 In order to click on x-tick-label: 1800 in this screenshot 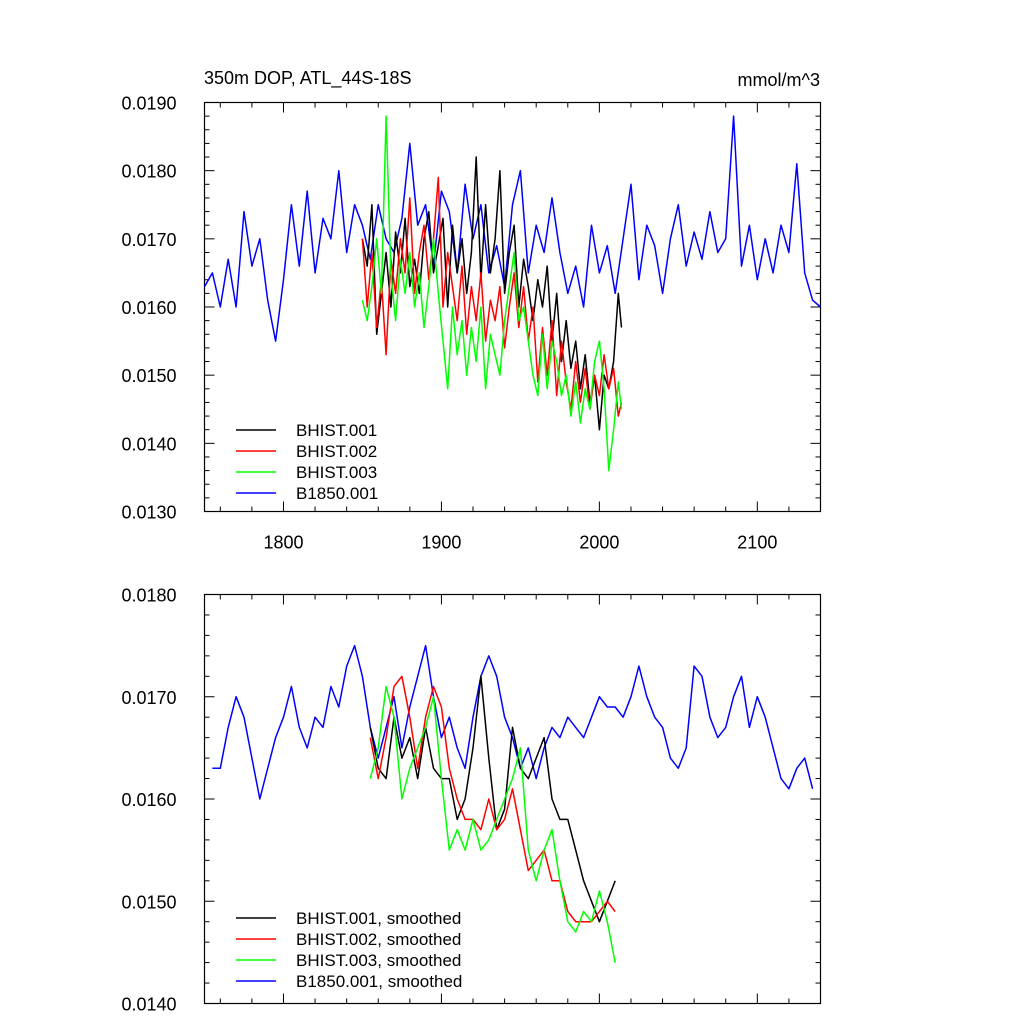, I will do `click(283, 543)`.